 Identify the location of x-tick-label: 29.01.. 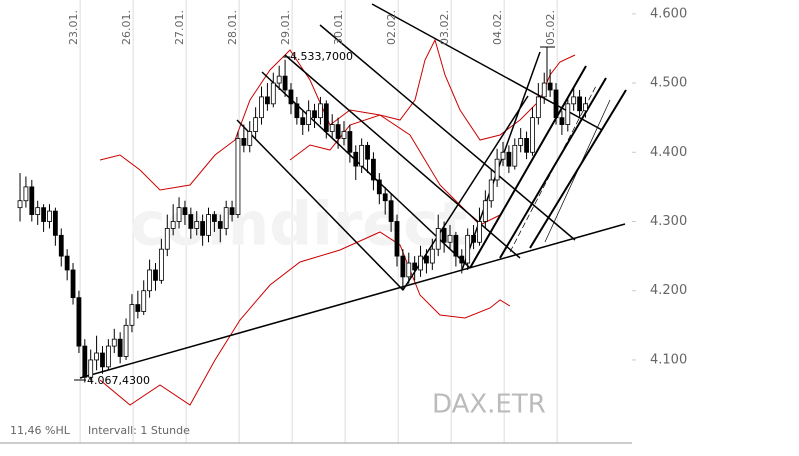
(285, 27).